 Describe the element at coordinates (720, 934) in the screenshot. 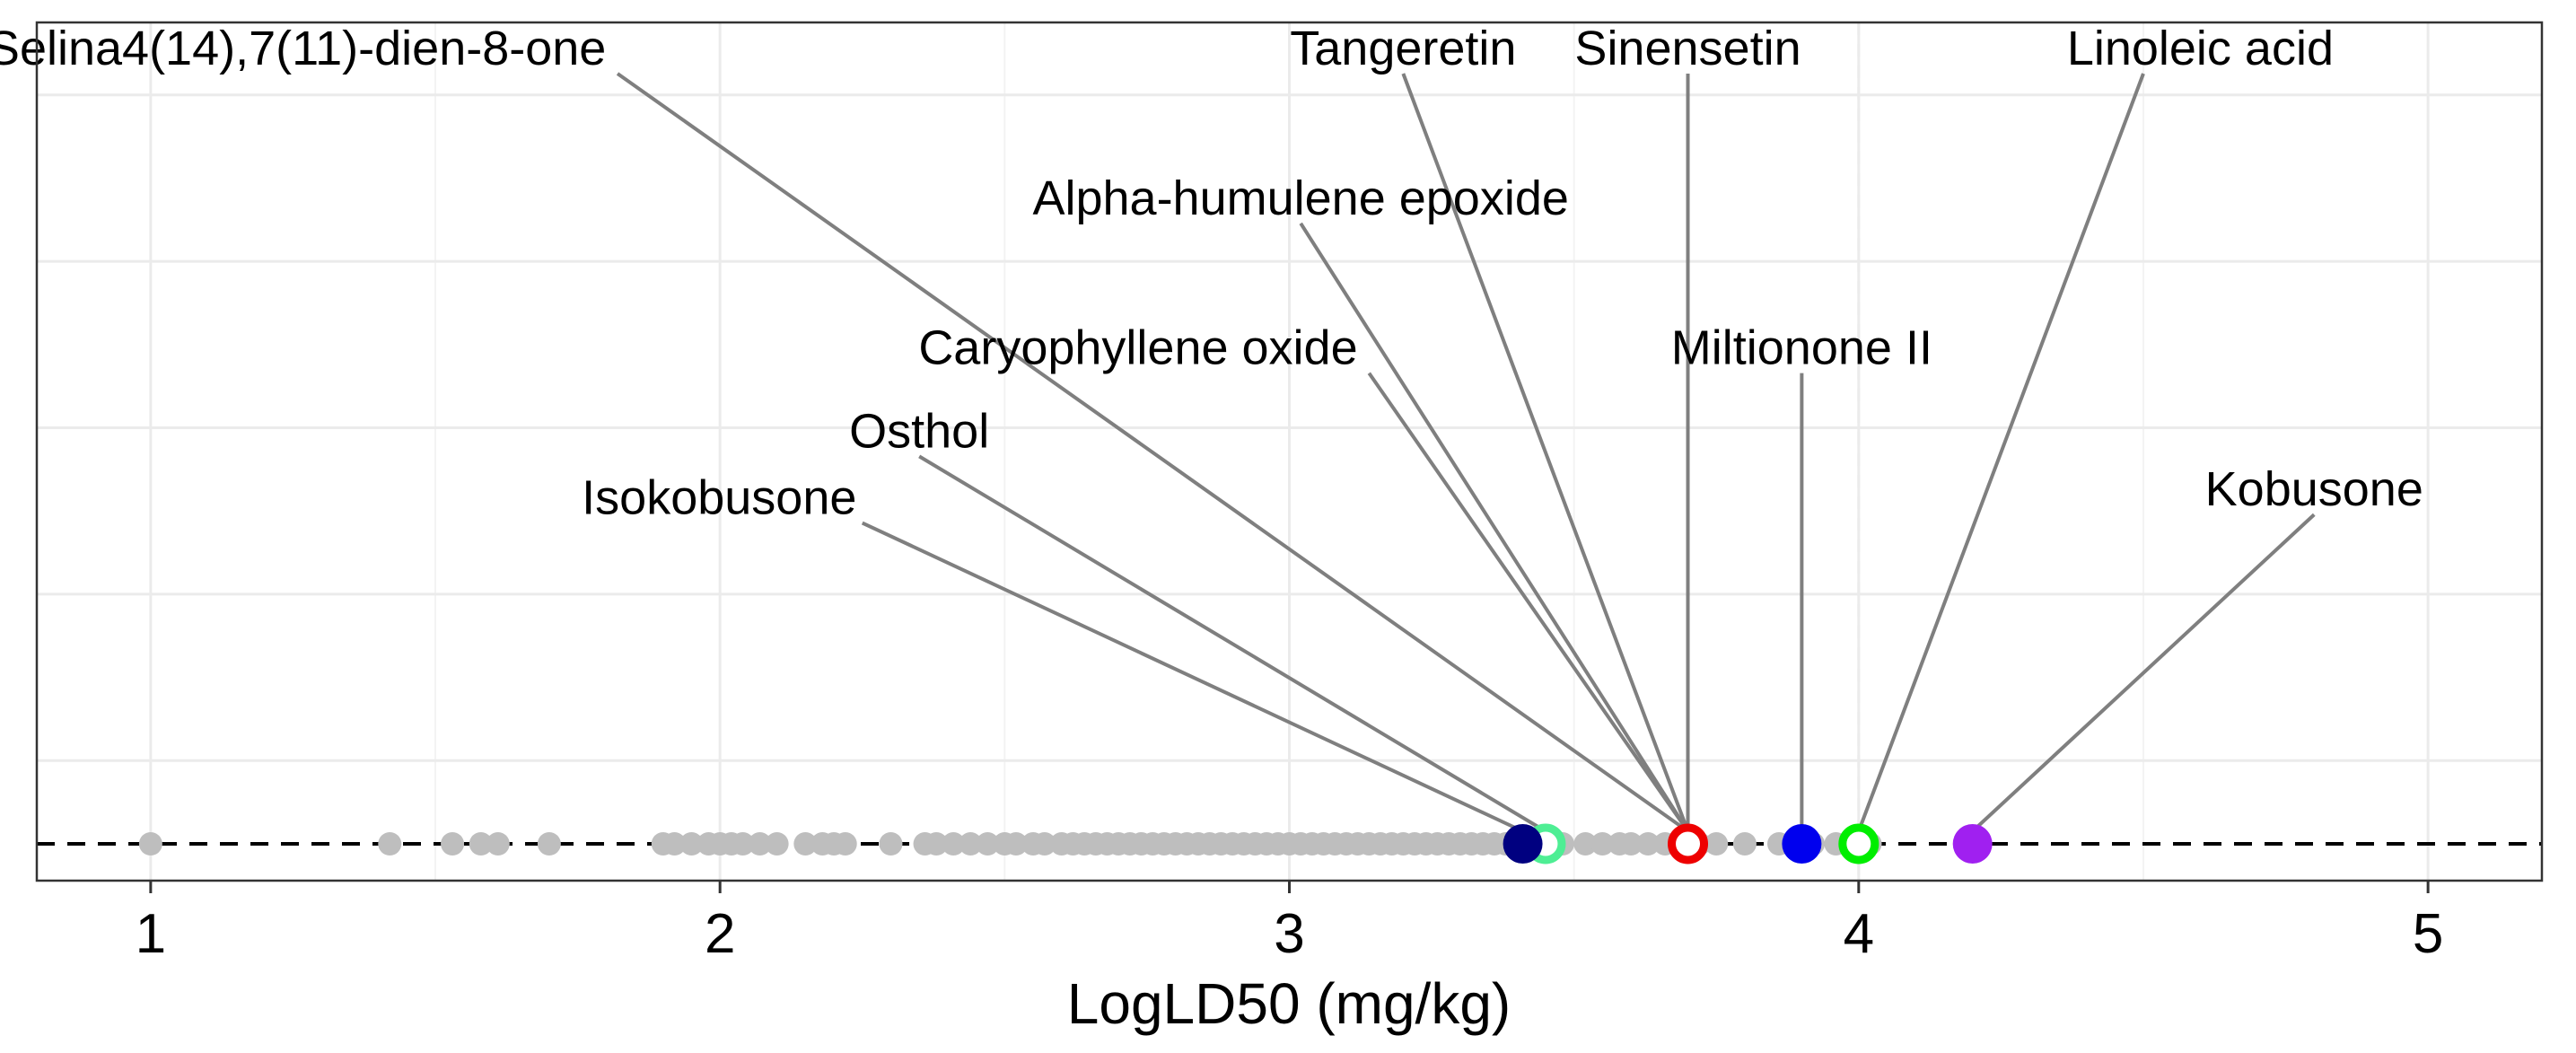

I see `x-tick-label: 2` at that location.